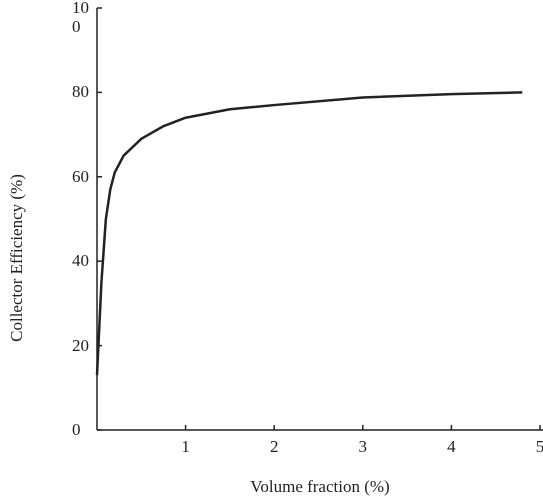 The width and height of the screenshot is (543, 502). I want to click on y-tick-label: 20, so click(80, 345).